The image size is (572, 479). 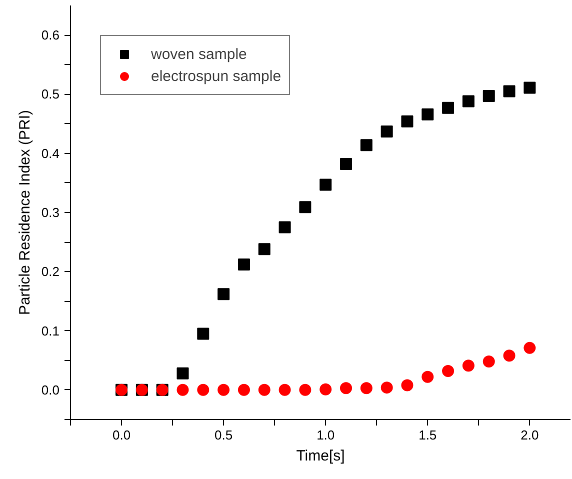 What do you see at coordinates (50, 272) in the screenshot?
I see `y-tick-label: 0.2` at bounding box center [50, 272].